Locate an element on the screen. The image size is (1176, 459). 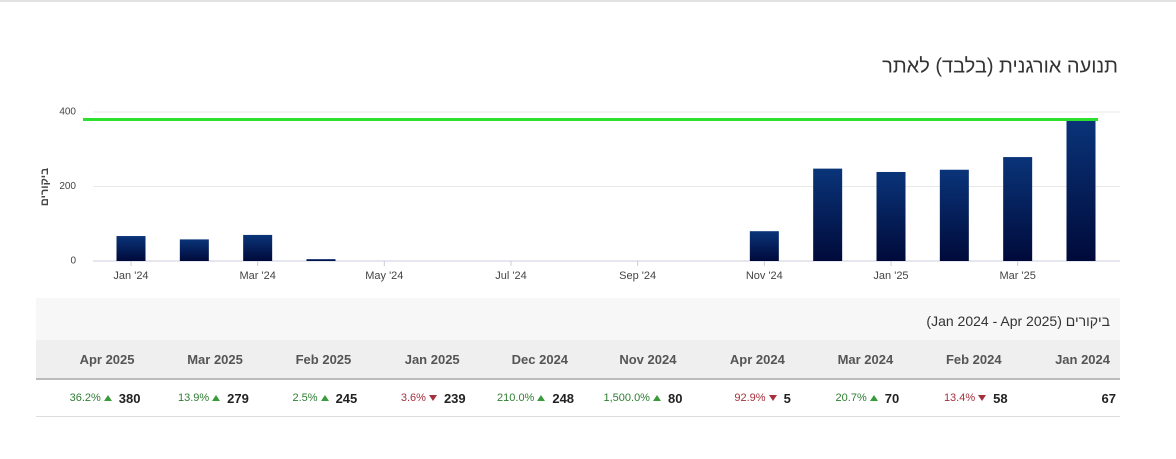
column-header: Feb 2024 is located at coordinates (957, 360).